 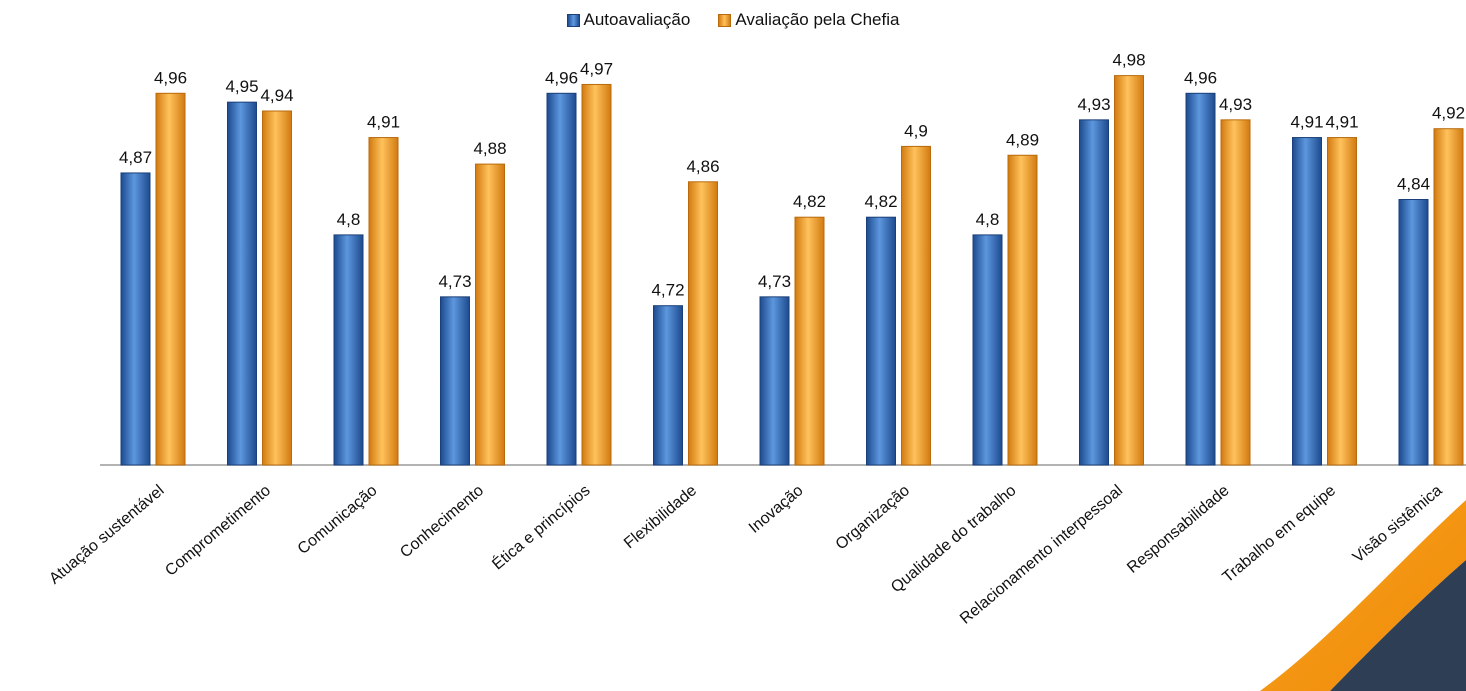 What do you see at coordinates (667, 290) in the screenshot?
I see `value-label-autoavaliacao-5: 4,72` at bounding box center [667, 290].